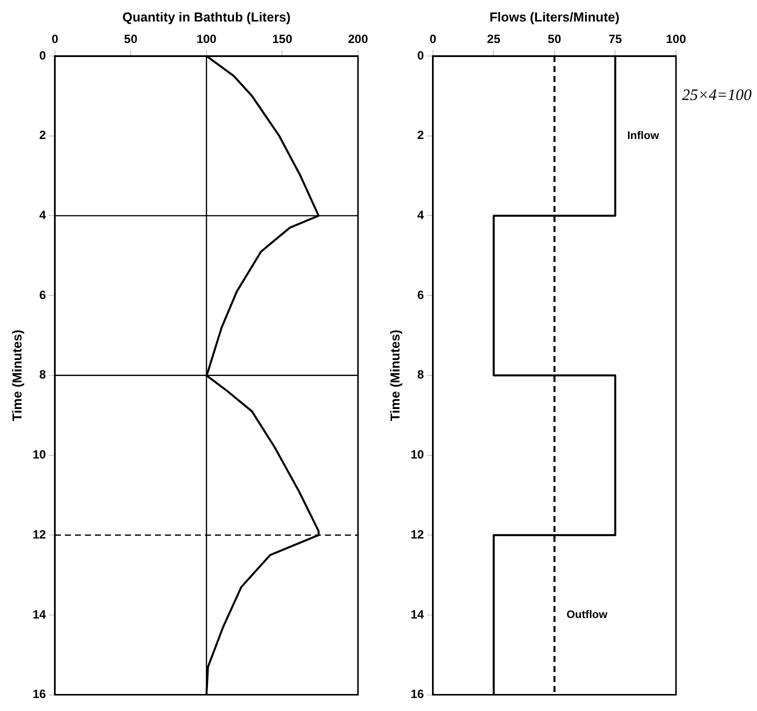  Describe the element at coordinates (643, 136) in the screenshot. I see `series-label: Inflow` at that location.